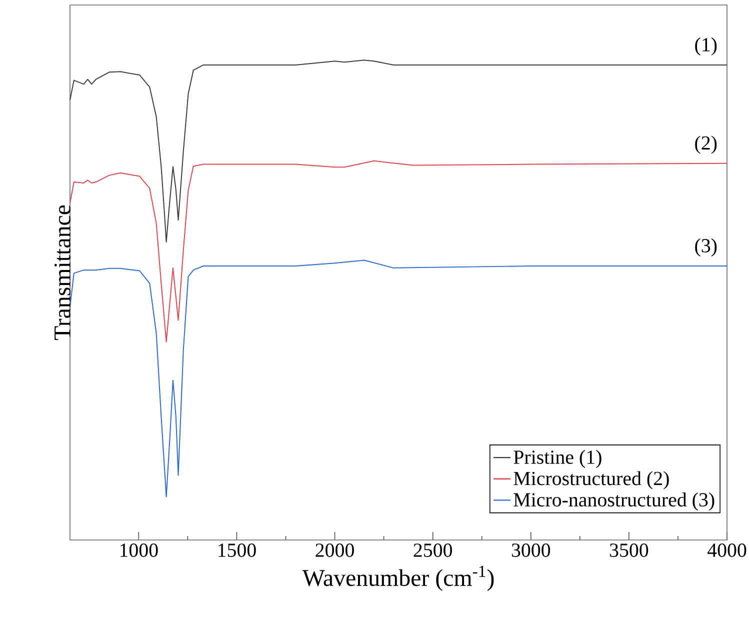 The height and width of the screenshot is (625, 749). Describe the element at coordinates (531, 550) in the screenshot. I see `x-tick-label: 3000` at that location.